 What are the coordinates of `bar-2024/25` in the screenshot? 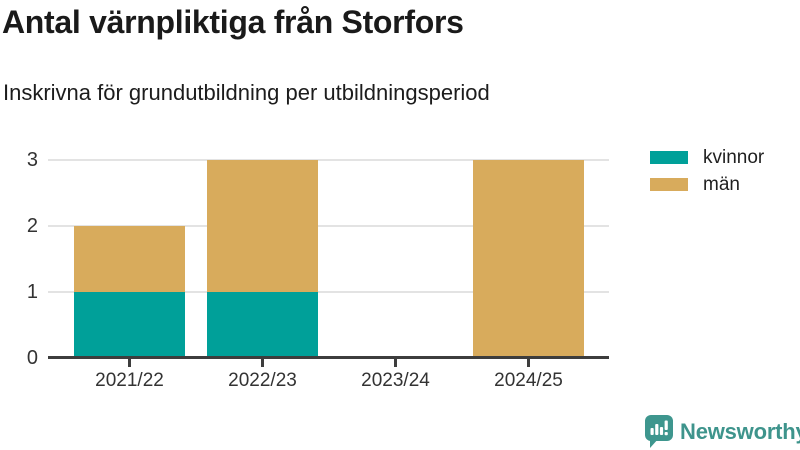 It's located at (528, 259).